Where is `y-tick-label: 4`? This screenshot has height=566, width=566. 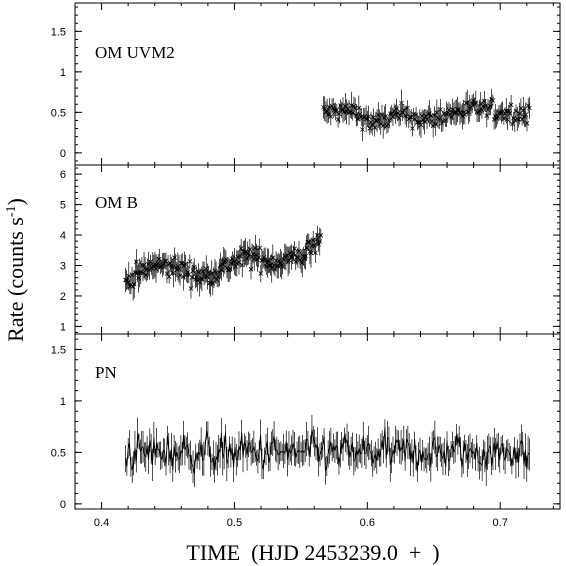
y-tick-label: 4 is located at coordinates (63, 236).